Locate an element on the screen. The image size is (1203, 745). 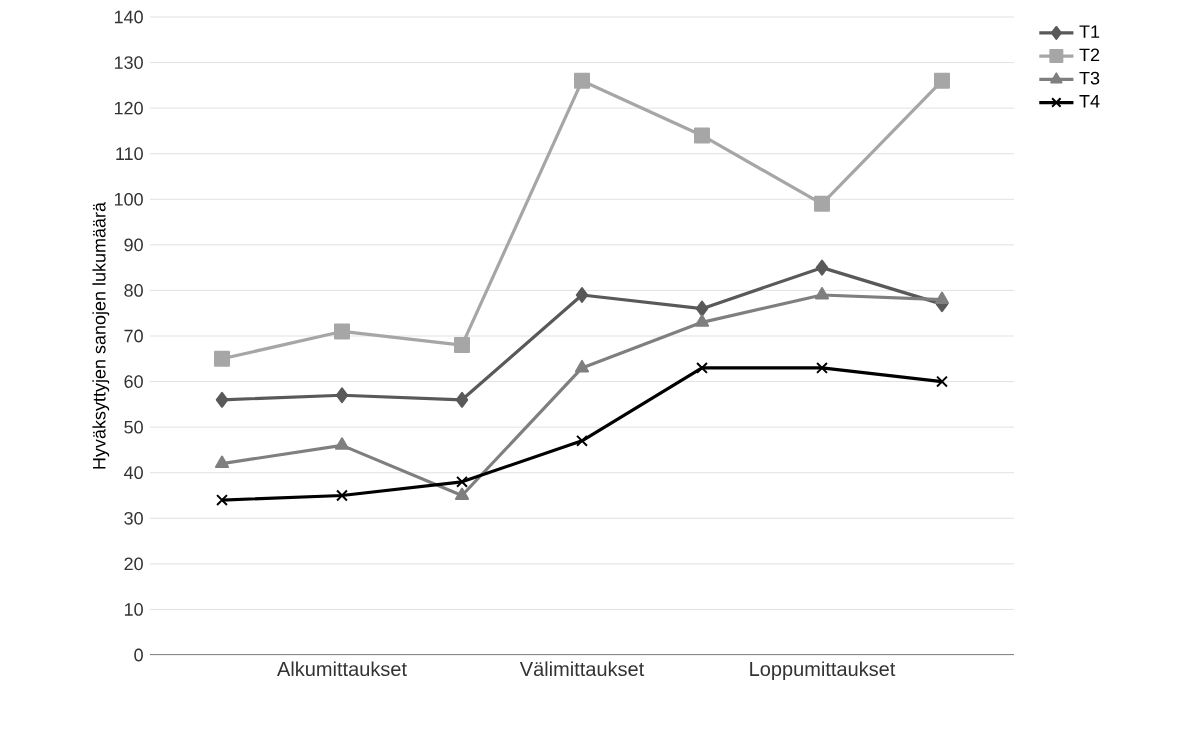
y-tick-label: 140 is located at coordinates (128, 17).